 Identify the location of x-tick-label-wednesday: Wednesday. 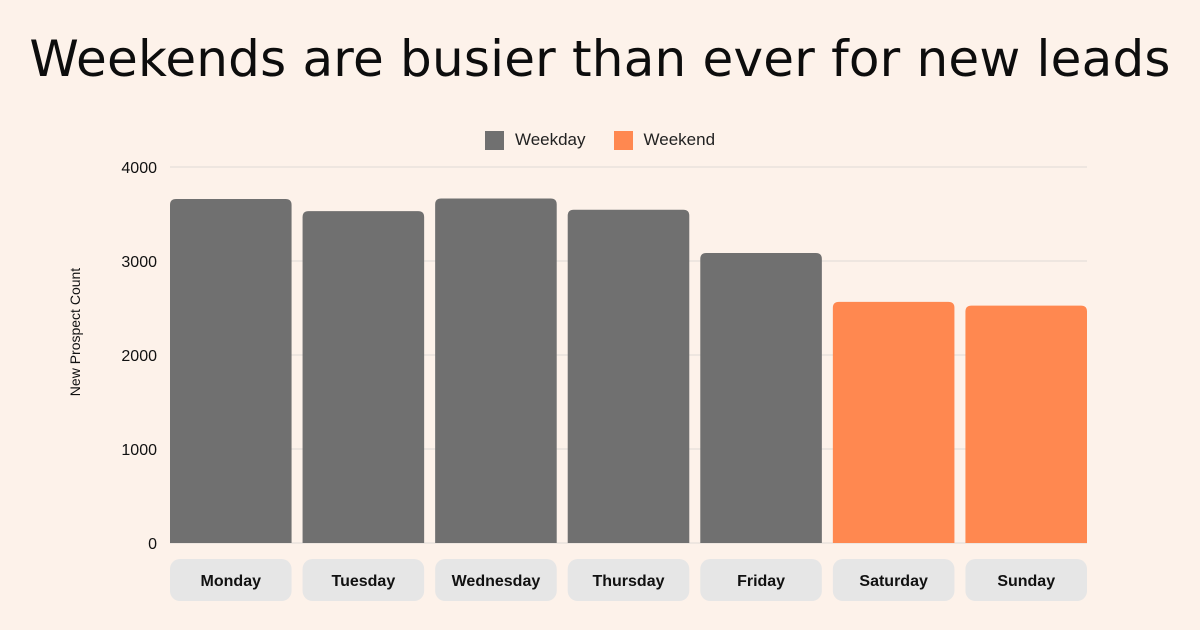
(496, 581).